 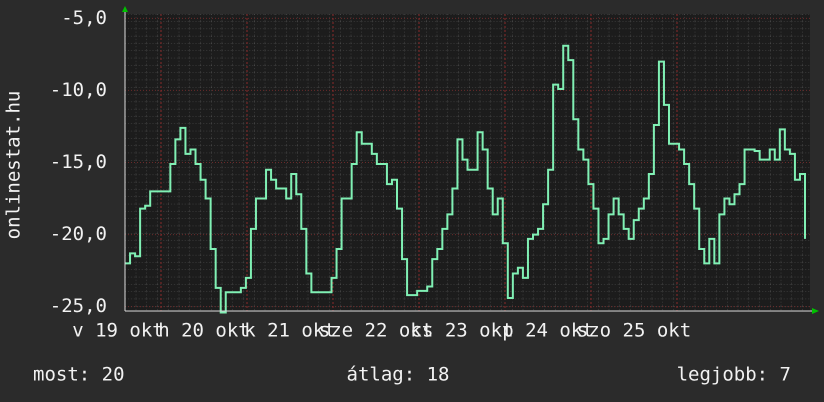 What do you see at coordinates (84, 18) in the screenshot?
I see `y-tick-label: -5,0` at bounding box center [84, 18].